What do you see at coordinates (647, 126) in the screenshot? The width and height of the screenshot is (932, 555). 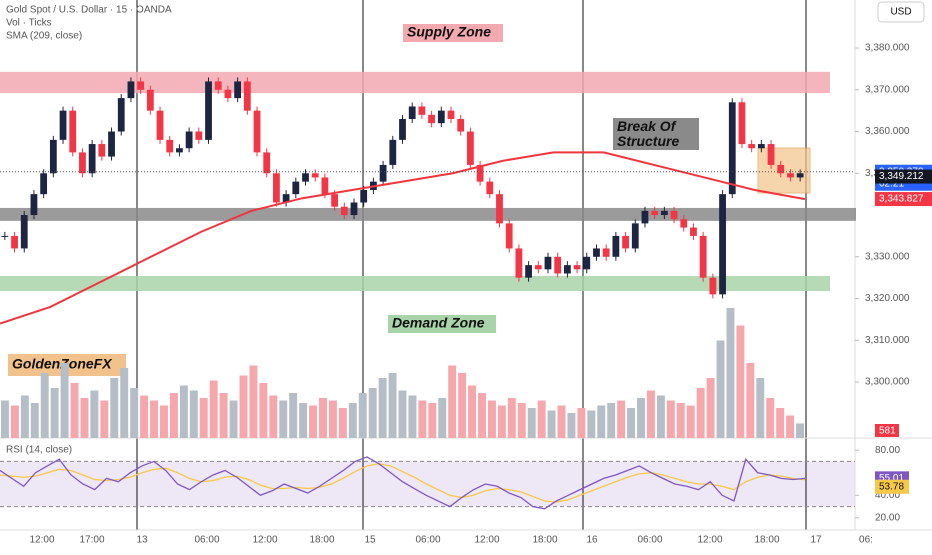 I see `zone-tag-line: Break Of` at bounding box center [647, 126].